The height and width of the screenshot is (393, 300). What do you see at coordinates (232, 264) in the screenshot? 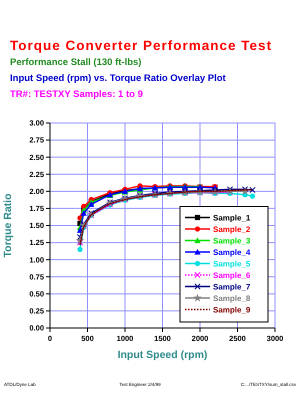
I see `legend-label: Sample_5` at bounding box center [232, 264].